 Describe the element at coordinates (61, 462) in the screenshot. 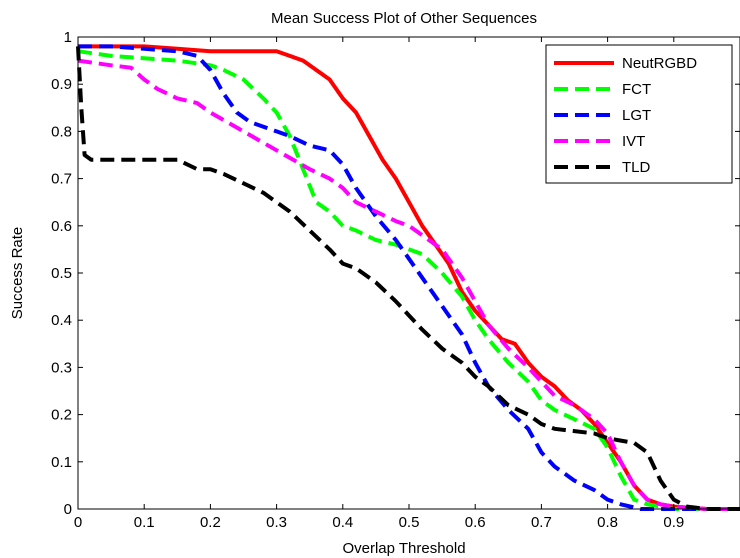

I see `y-tick-label: 0.1` at that location.